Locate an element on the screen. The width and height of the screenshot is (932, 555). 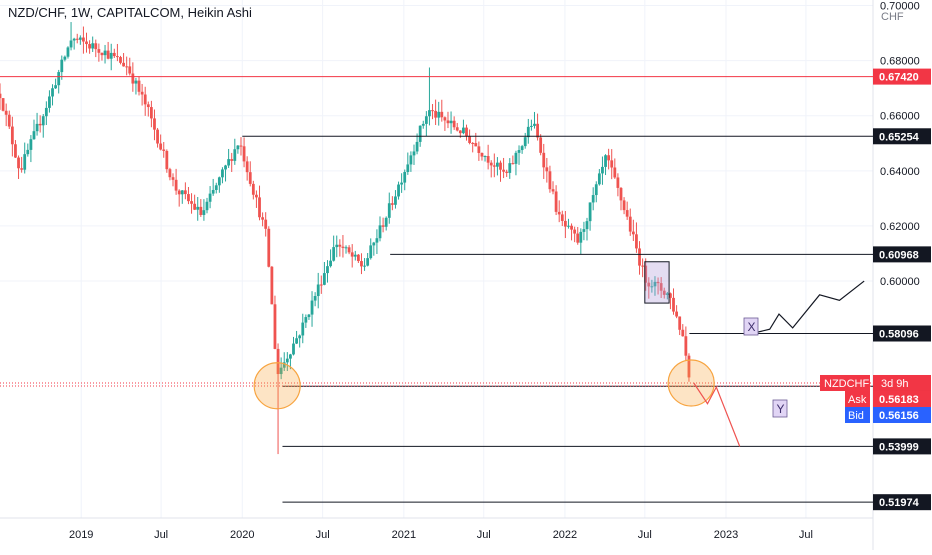
level-price-tag: 0.65254 is located at coordinates (899, 137).